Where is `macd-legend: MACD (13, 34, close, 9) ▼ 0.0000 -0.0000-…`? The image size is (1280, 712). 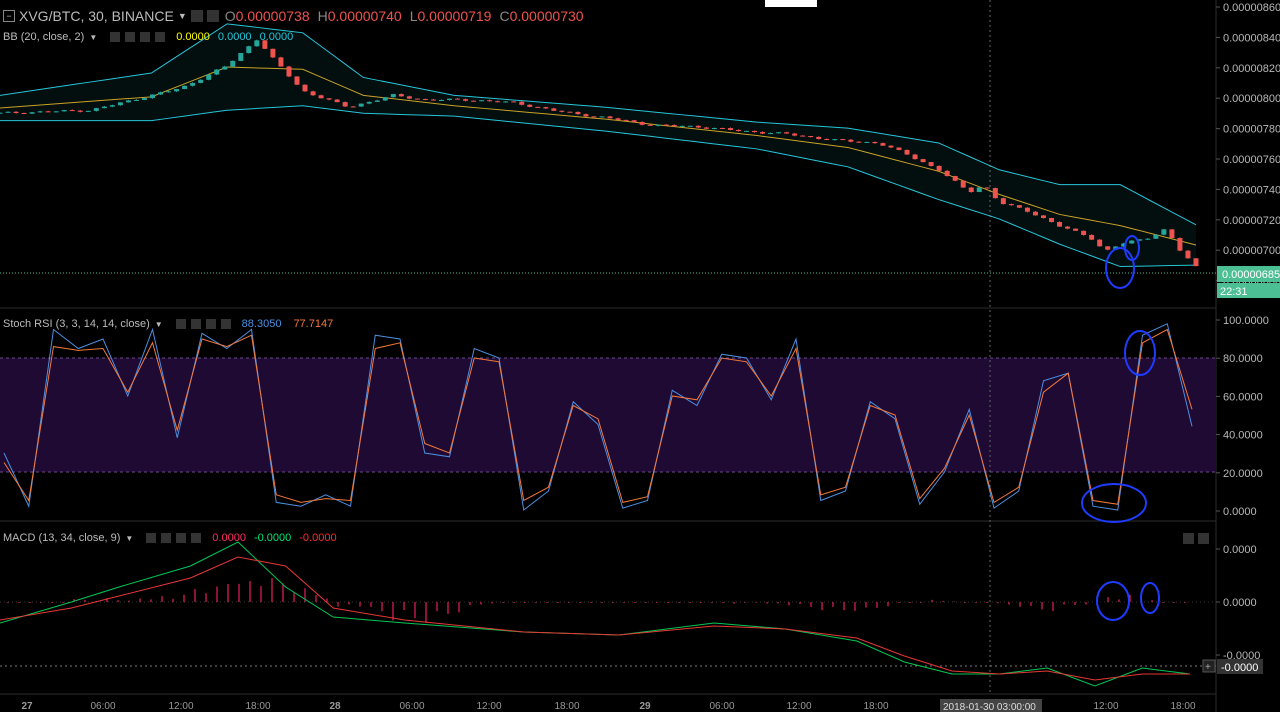 macd-legend: MACD (13, 34, close, 9) ▼ 0.0000 -0.0000-… is located at coordinates (170, 538).